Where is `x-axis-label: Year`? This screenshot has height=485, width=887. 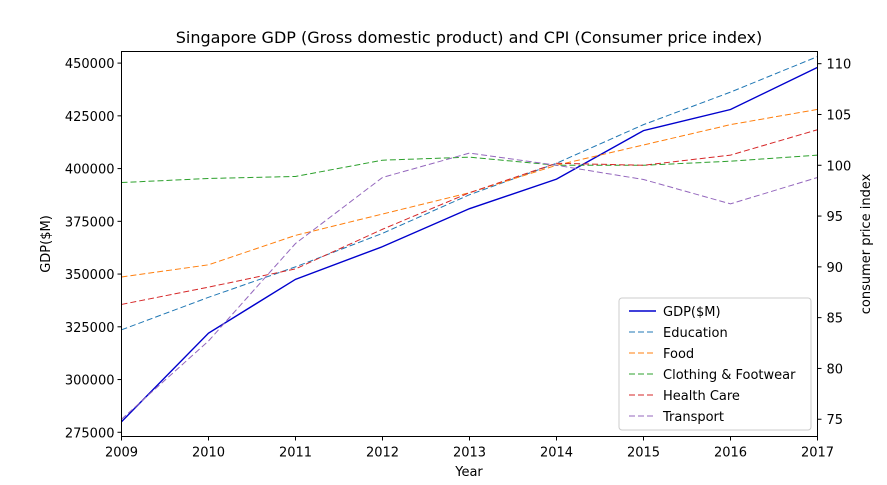 x-axis-label: Year is located at coordinates (468, 472).